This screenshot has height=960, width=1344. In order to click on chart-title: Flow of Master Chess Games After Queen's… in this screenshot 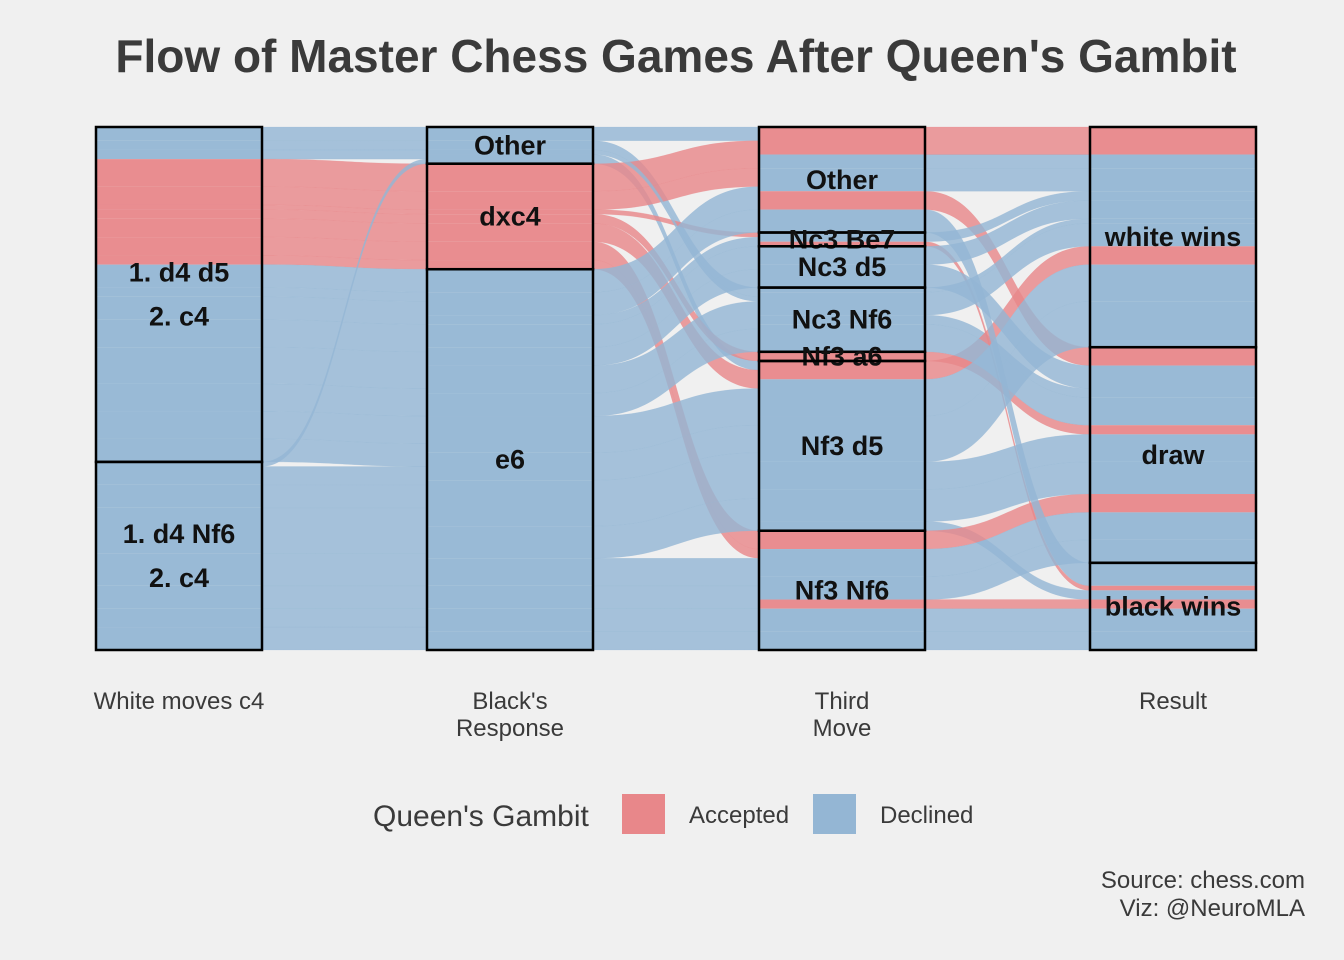, I will do `click(675, 56)`.